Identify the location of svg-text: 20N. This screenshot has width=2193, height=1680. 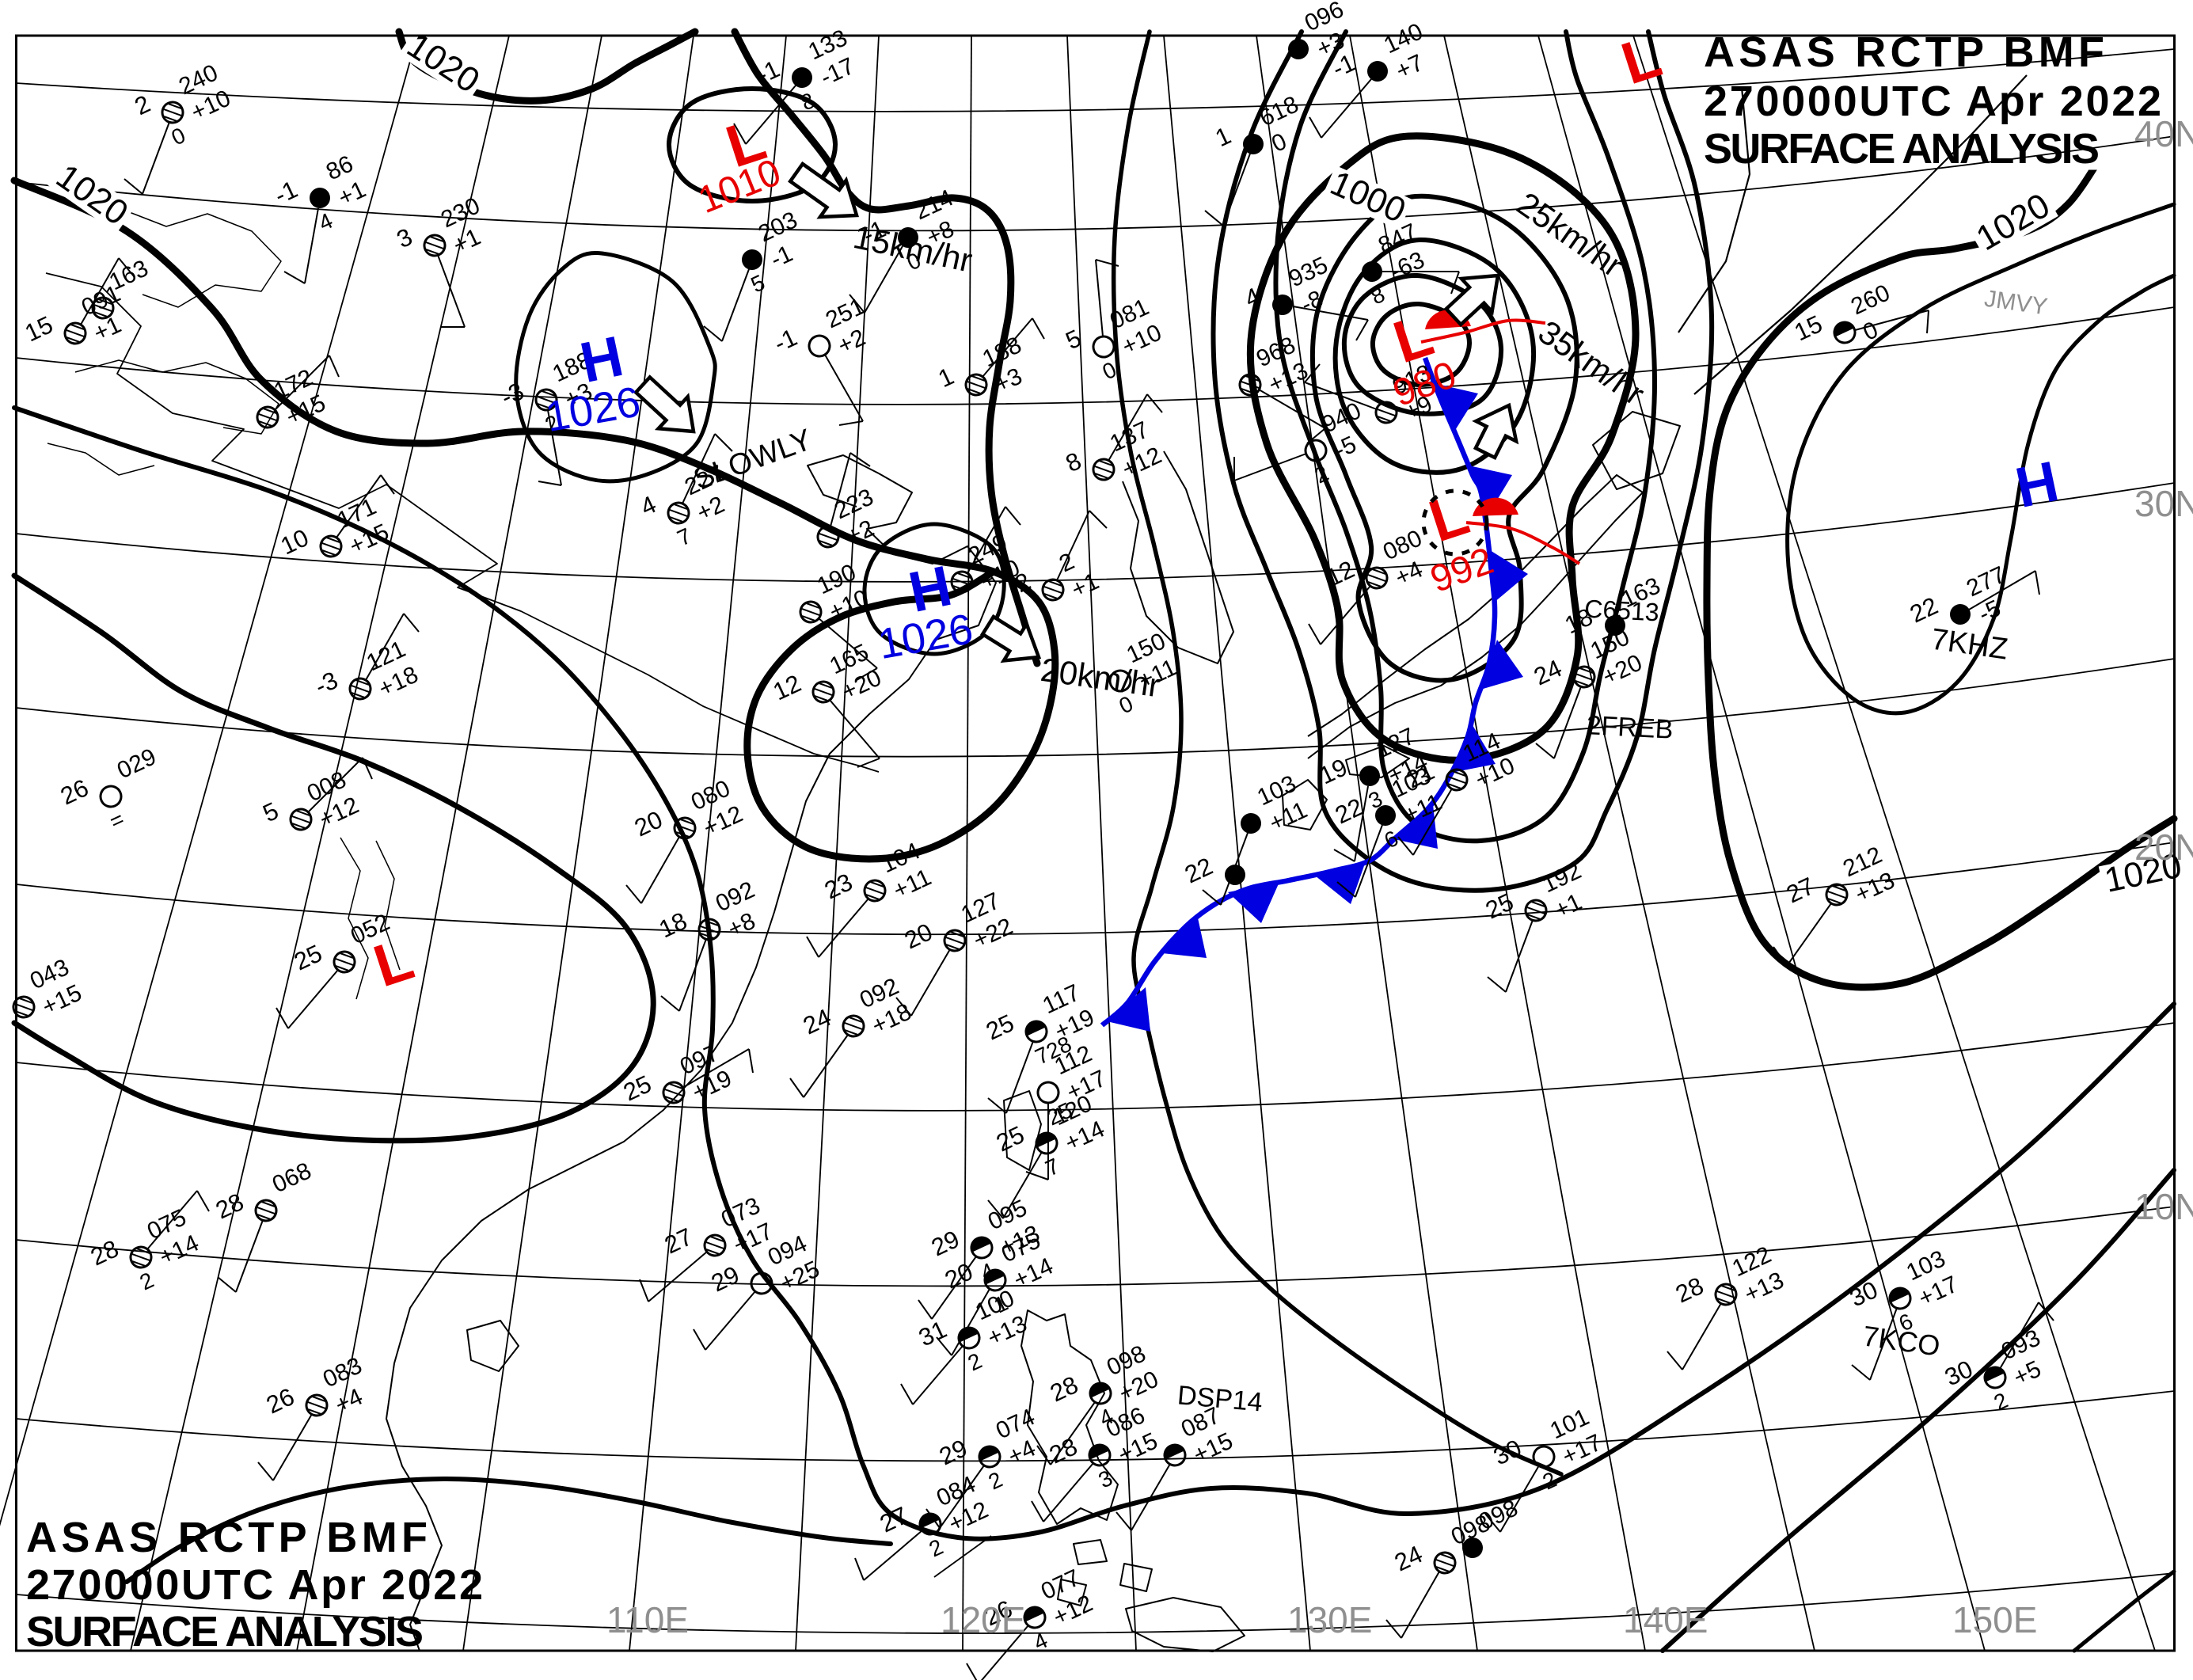
(2163, 847).